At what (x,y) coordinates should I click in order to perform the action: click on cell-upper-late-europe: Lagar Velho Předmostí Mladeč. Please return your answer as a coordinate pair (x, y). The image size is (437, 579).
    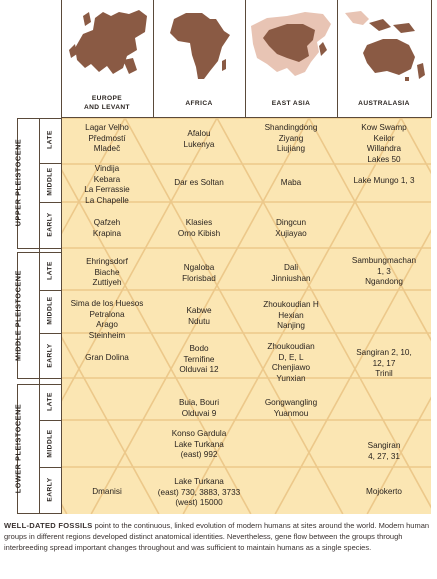
    Looking at the image, I should click on (107, 138).